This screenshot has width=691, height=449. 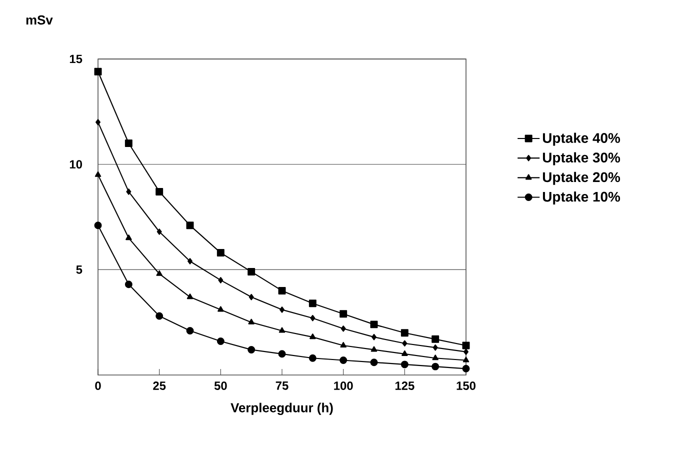 I want to click on y-tick-label: 5, so click(x=79, y=269).